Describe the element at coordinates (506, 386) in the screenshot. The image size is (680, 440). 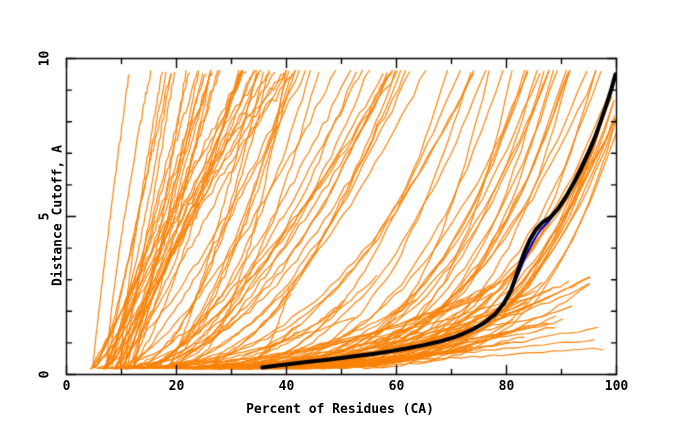
I see `x-tick-label: 80` at that location.